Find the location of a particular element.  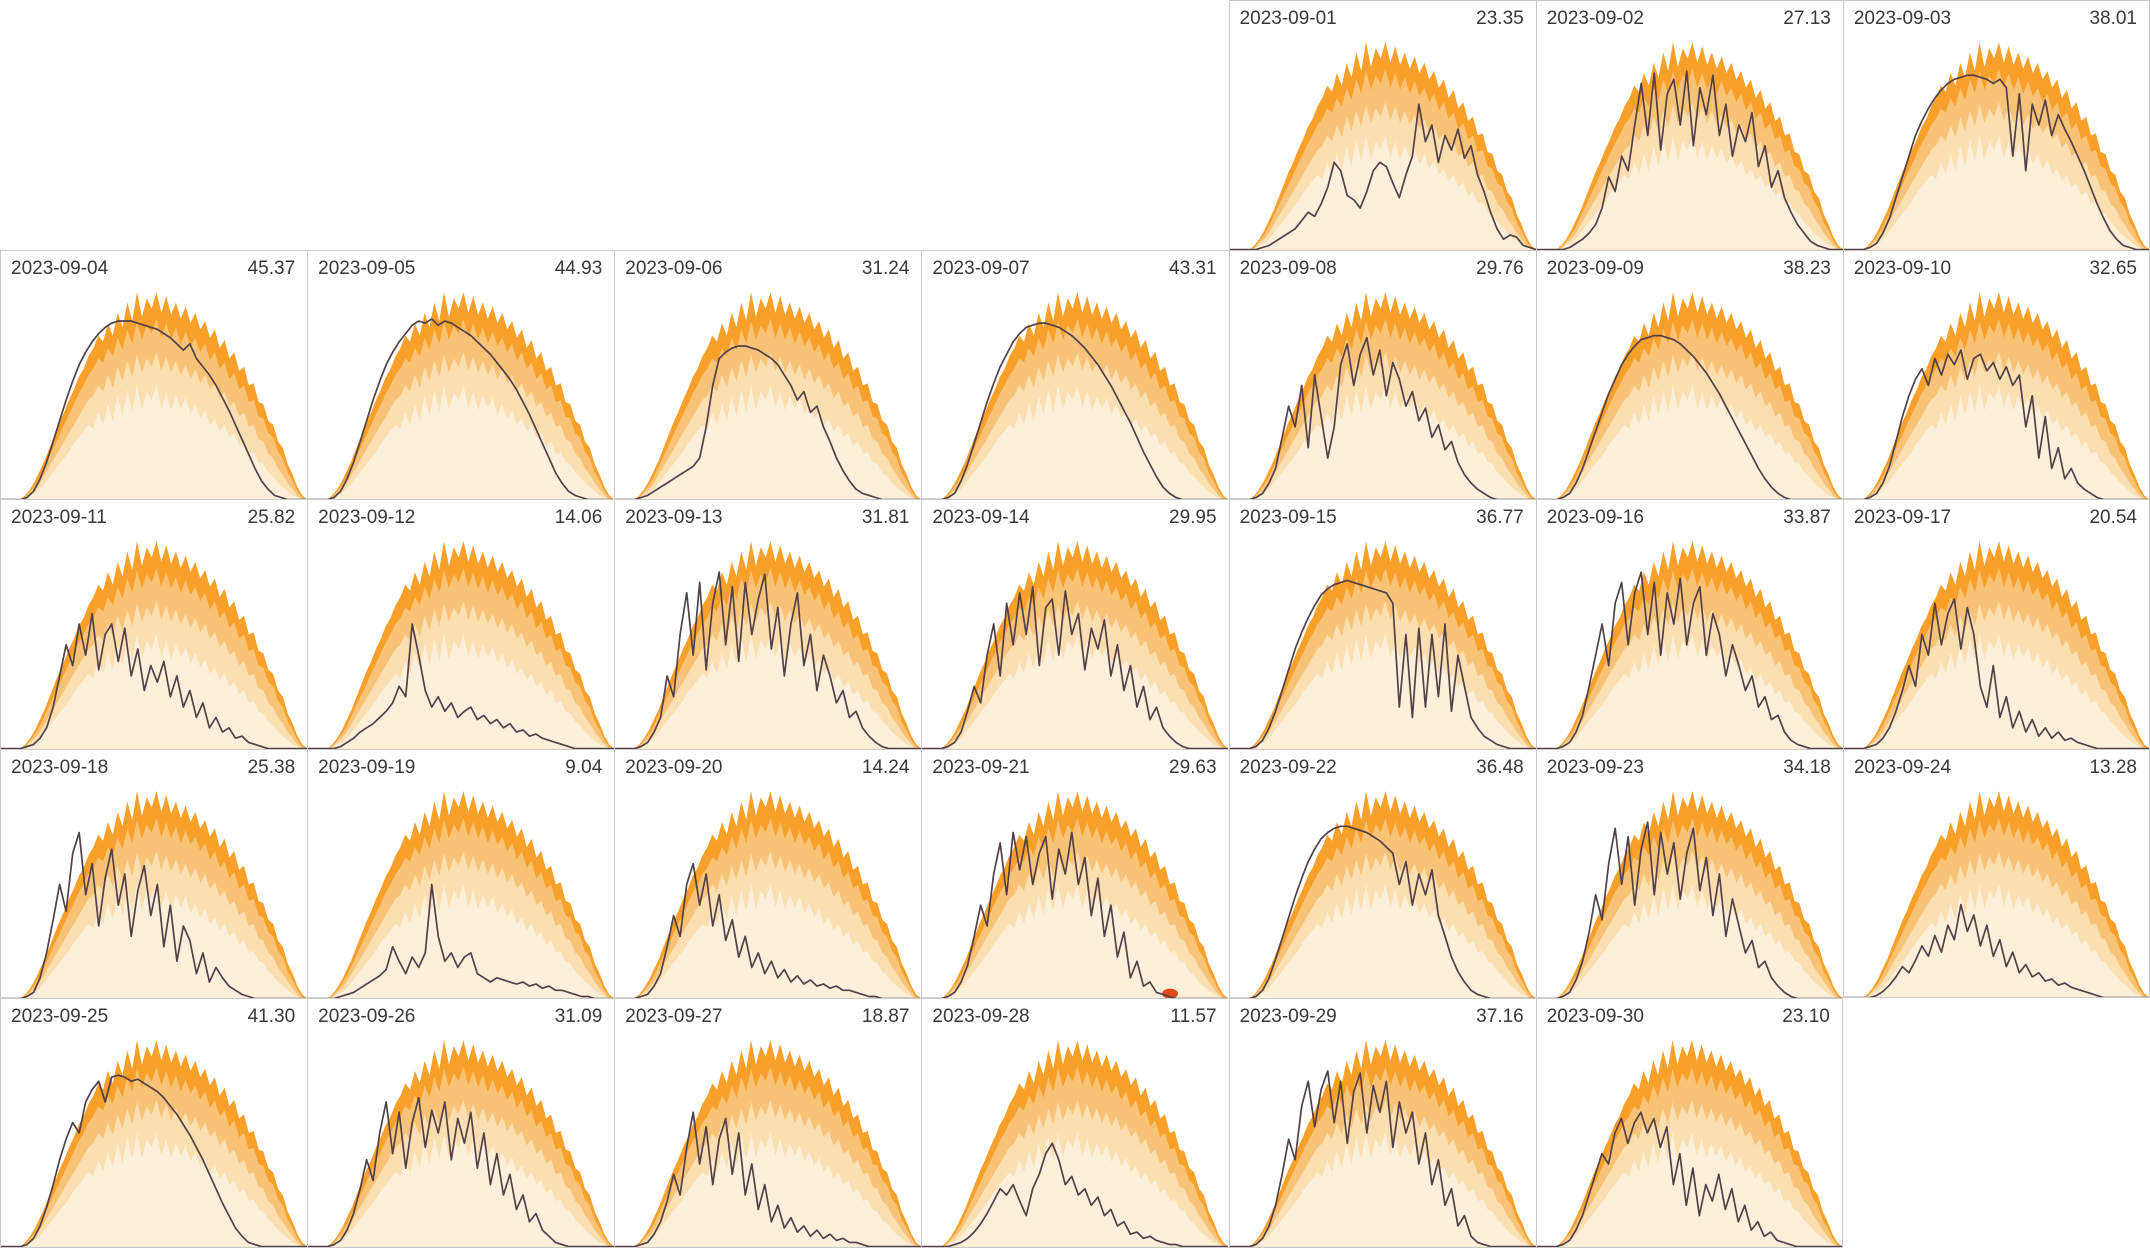

cell-header: 2023-09-26 31.09 is located at coordinates (461, 1016).